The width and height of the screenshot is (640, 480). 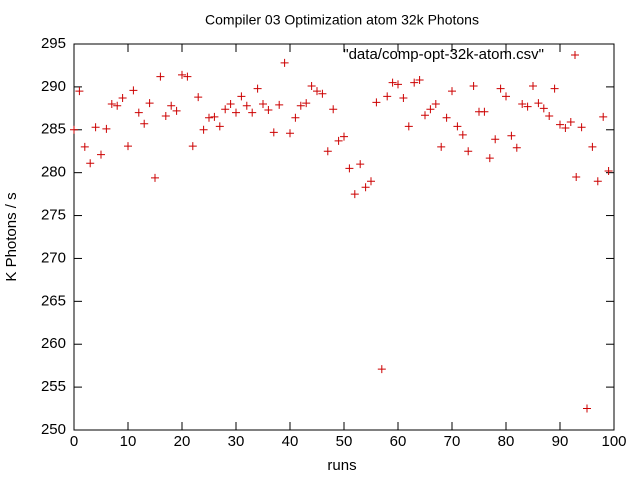 I want to click on y-tick-label: 275, so click(x=53, y=215).